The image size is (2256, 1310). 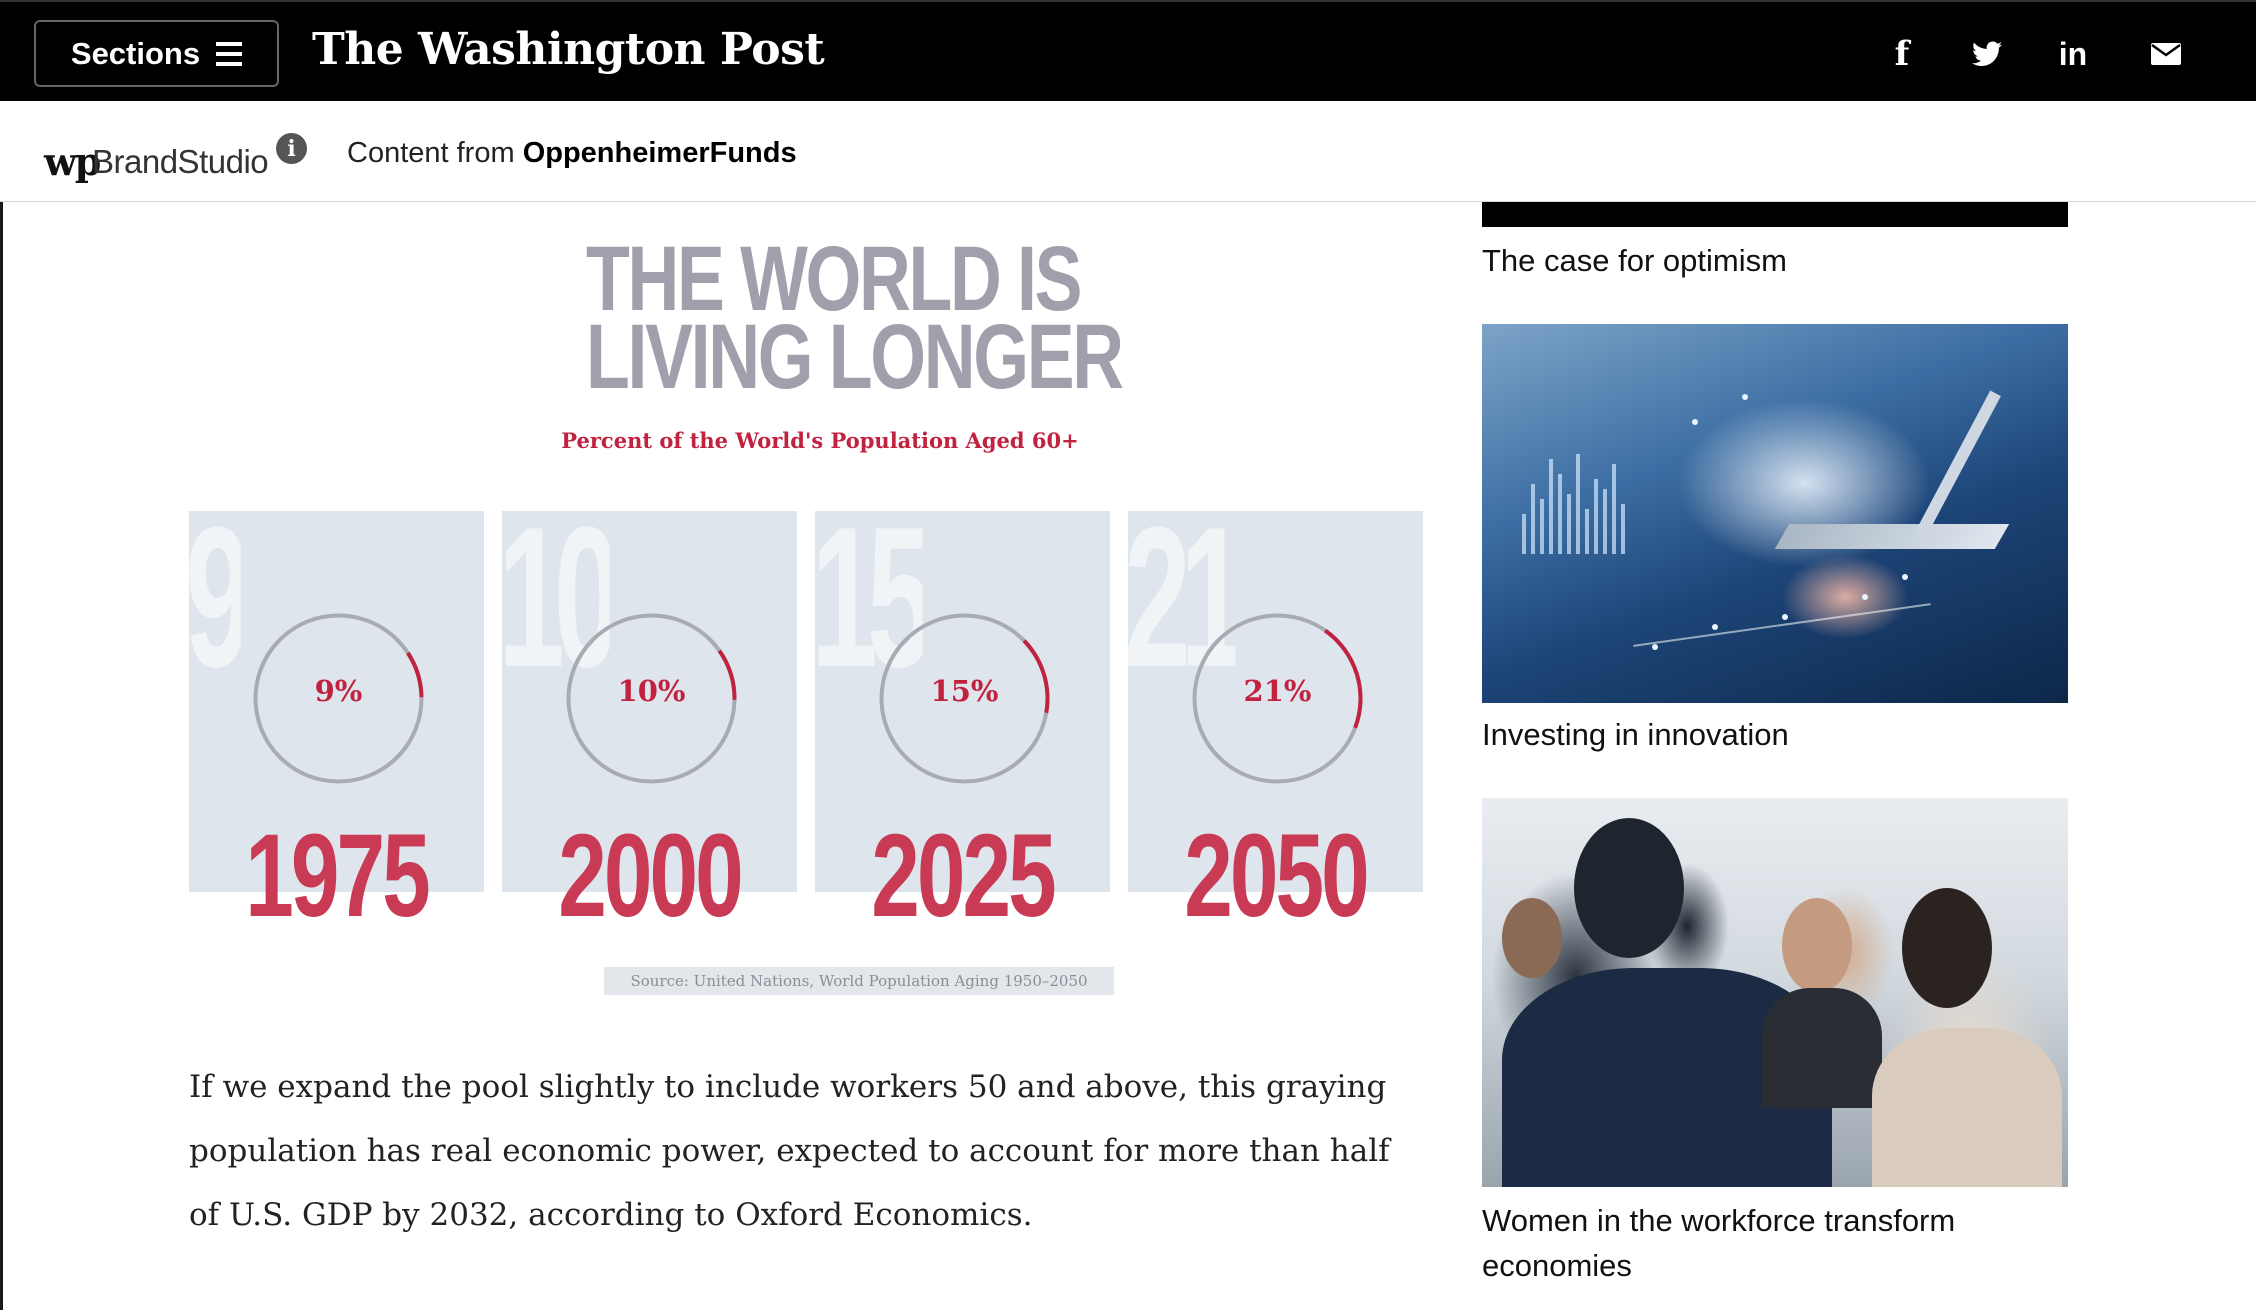 What do you see at coordinates (554, 598) in the screenshot?
I see `panel-background-number: 10` at bounding box center [554, 598].